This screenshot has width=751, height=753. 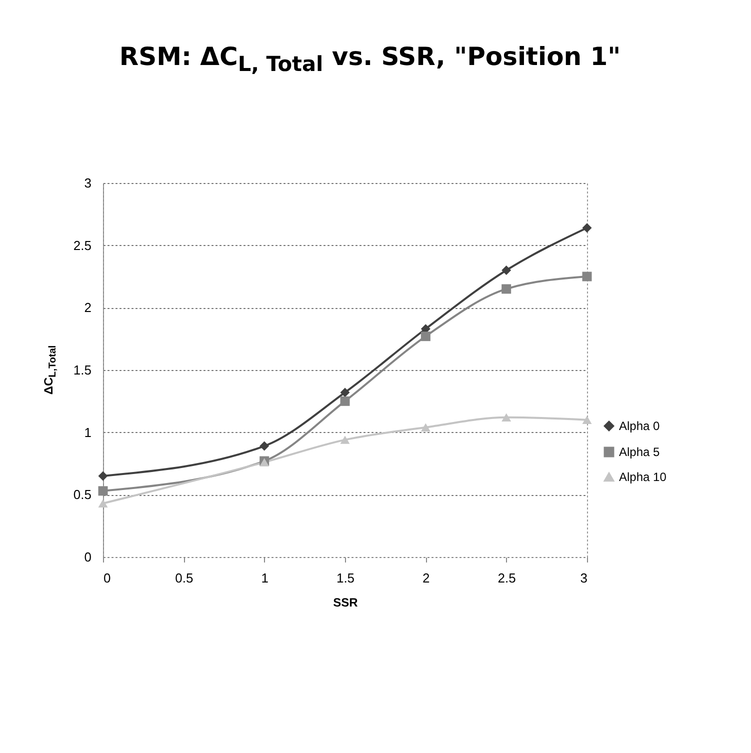 I want to click on y-tick-label: 0.5, so click(x=82, y=494).